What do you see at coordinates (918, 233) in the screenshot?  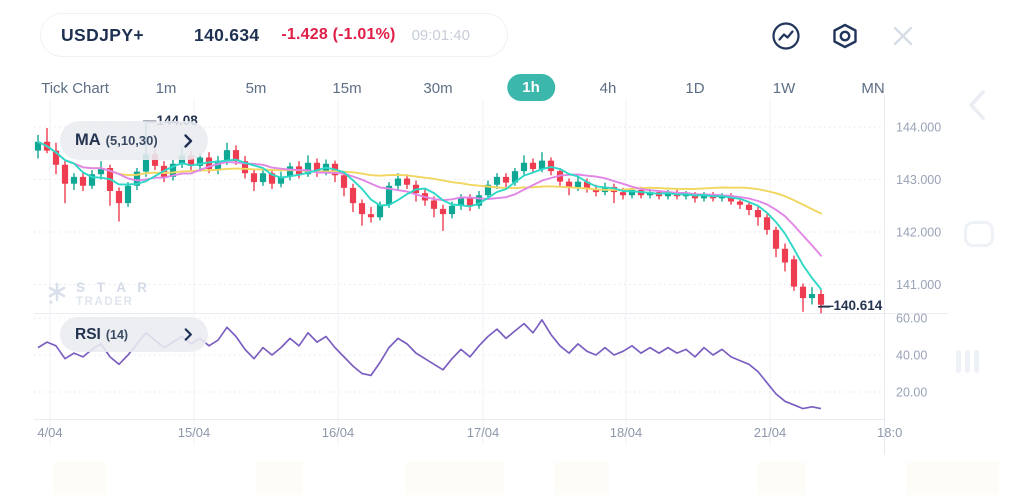 I see `svg-text: 142.000` at bounding box center [918, 233].